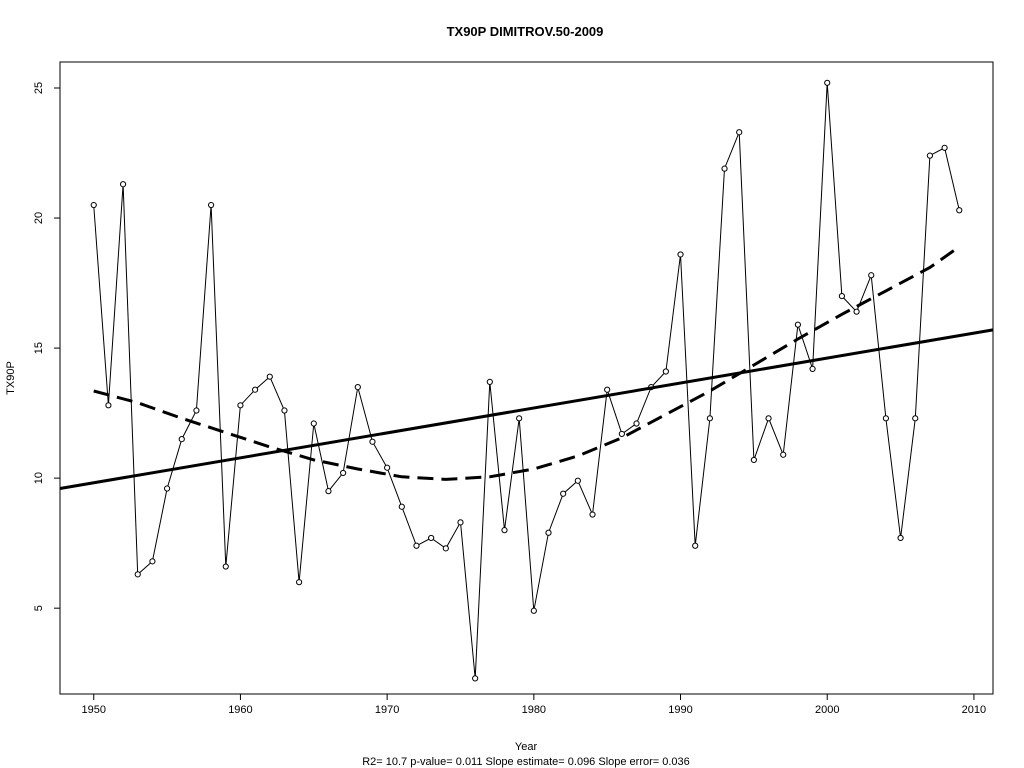  I want to click on y-tick-label: 10, so click(39, 478).